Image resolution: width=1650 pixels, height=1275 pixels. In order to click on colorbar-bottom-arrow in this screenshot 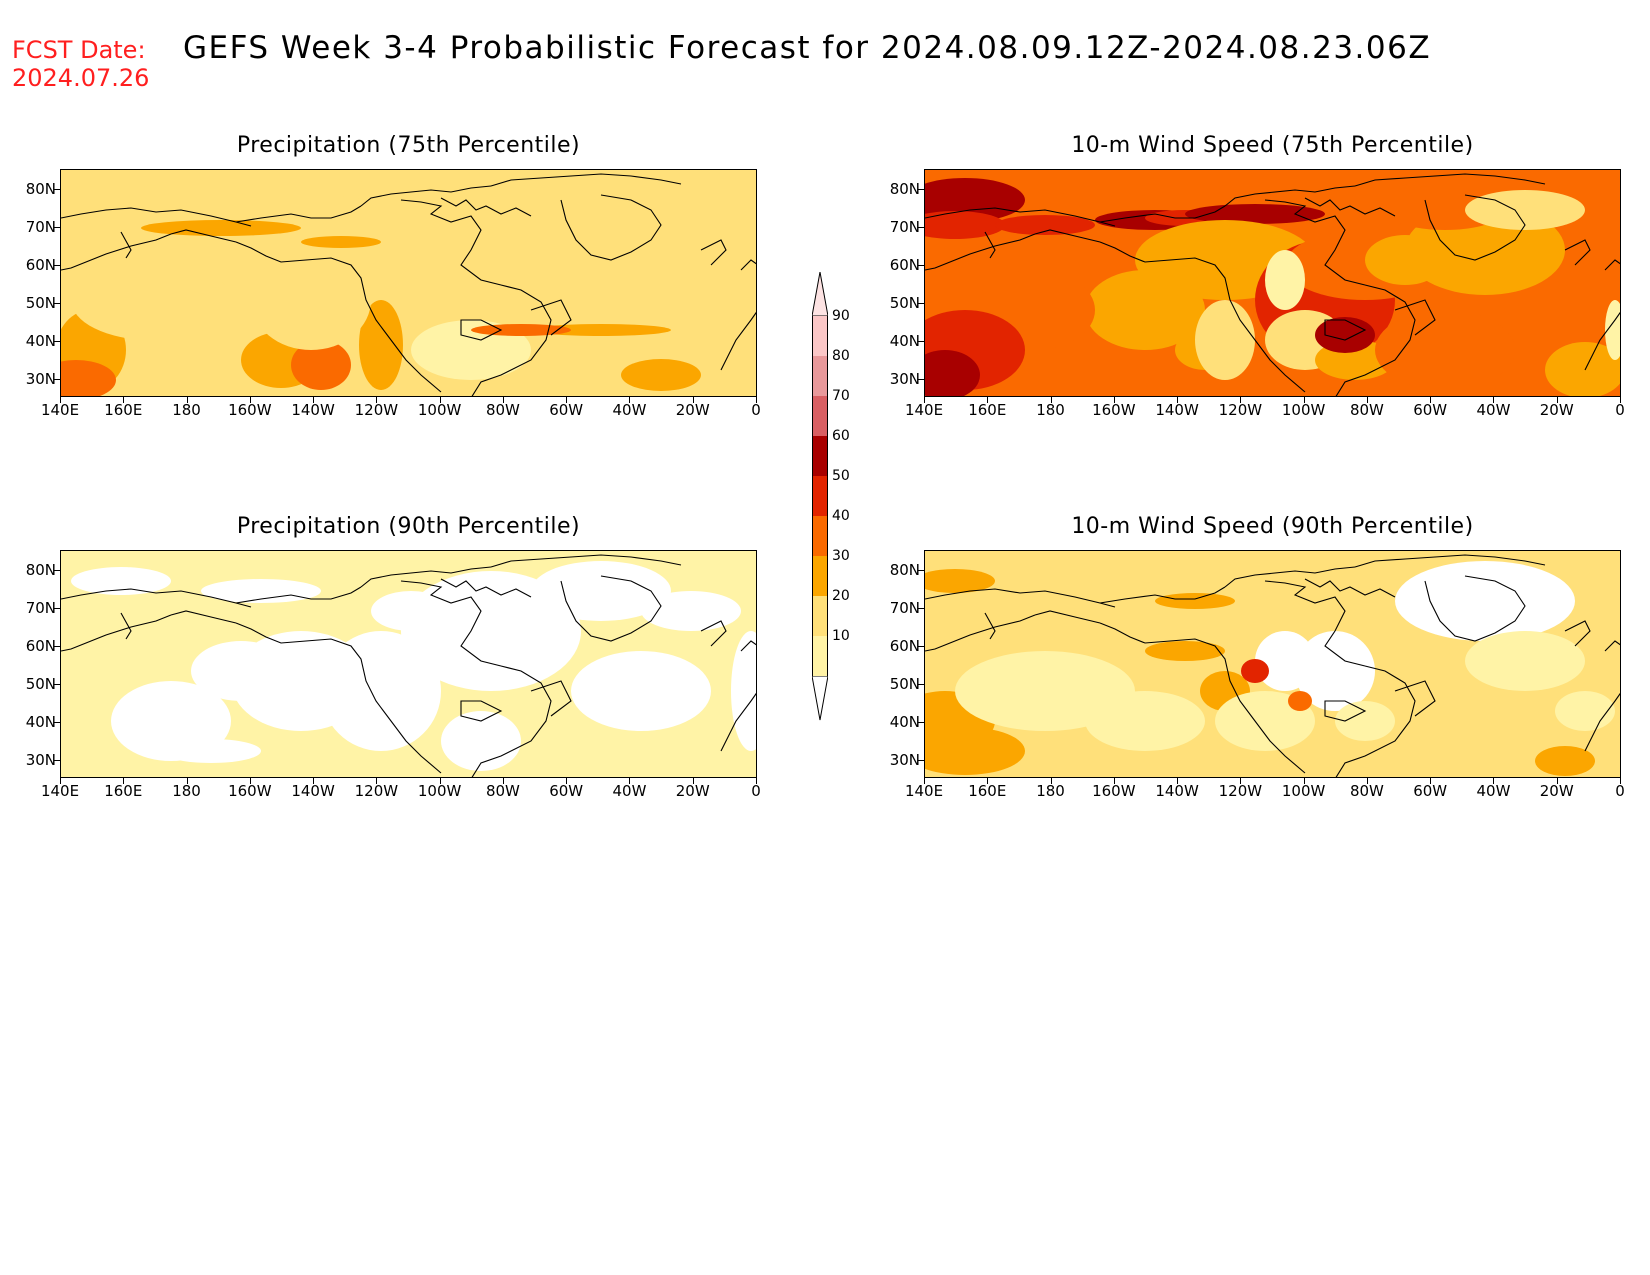, I will do `click(820, 698)`.